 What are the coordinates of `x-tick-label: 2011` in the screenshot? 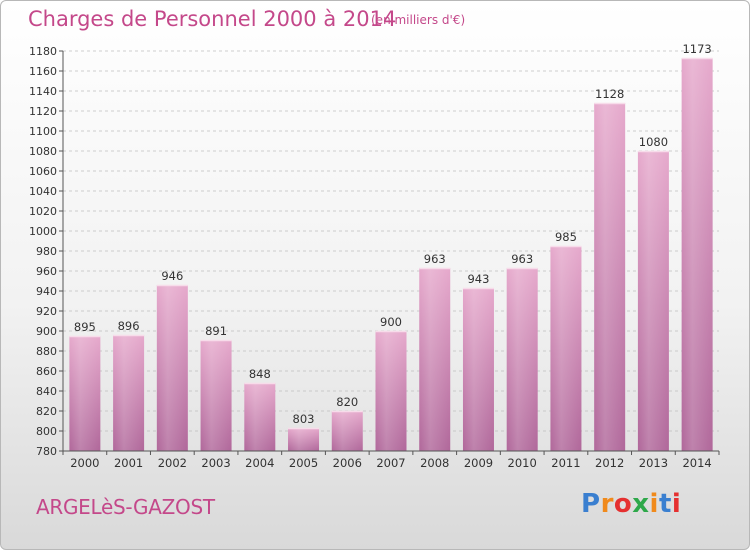 It's located at (565, 463).